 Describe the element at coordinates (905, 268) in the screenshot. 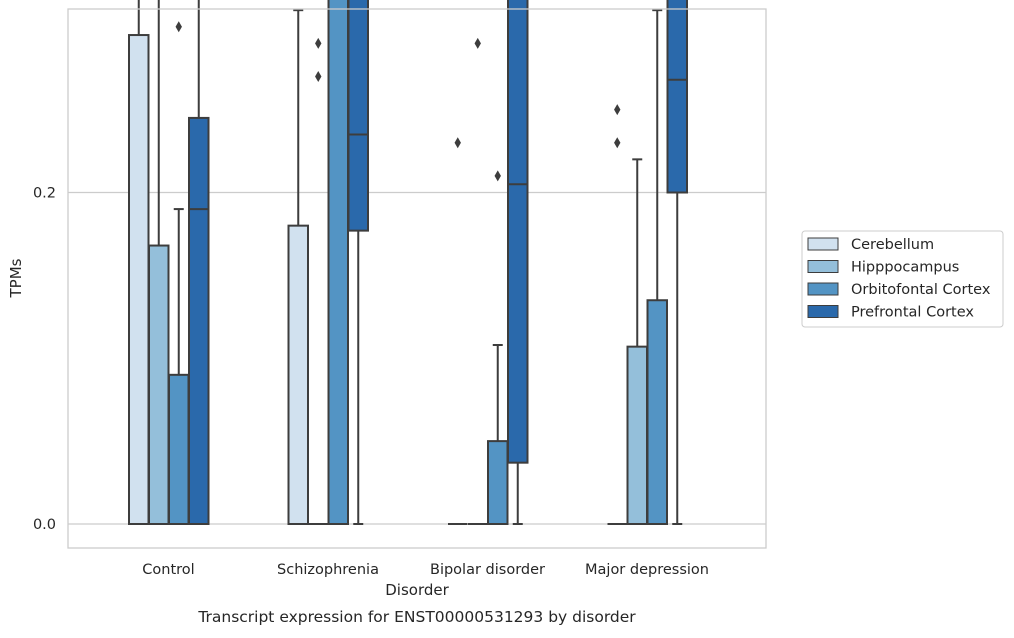

I see `legend-label: Hipppocampus` at that location.